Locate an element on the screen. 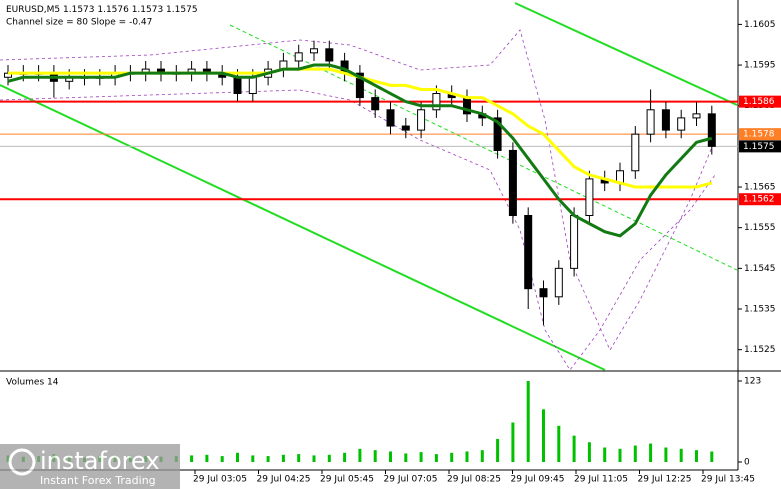 This screenshot has width=781, height=489. y-tick-label: 1.1545 is located at coordinates (760, 269).